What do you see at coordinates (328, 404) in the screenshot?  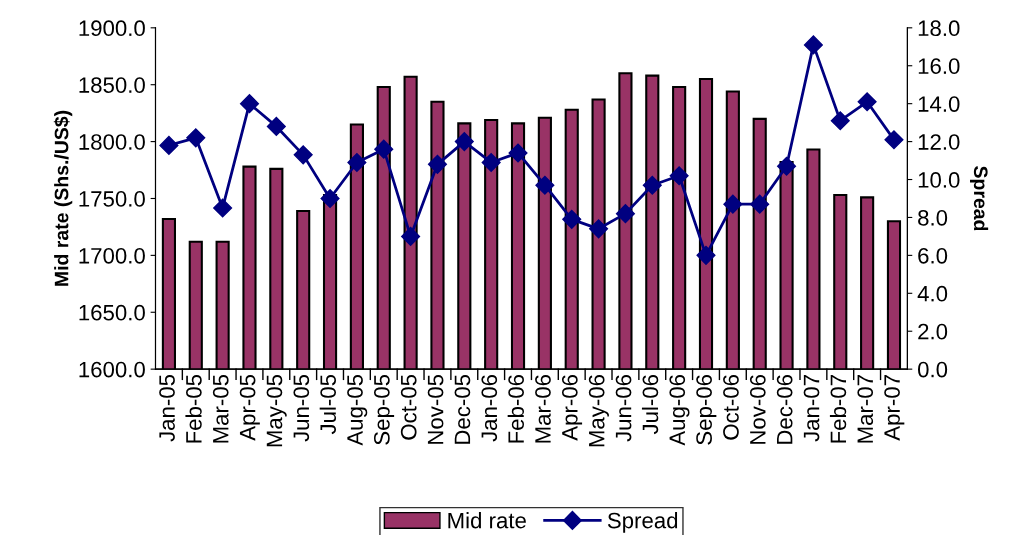 I see `x-tick-label: Jul-05` at bounding box center [328, 404].